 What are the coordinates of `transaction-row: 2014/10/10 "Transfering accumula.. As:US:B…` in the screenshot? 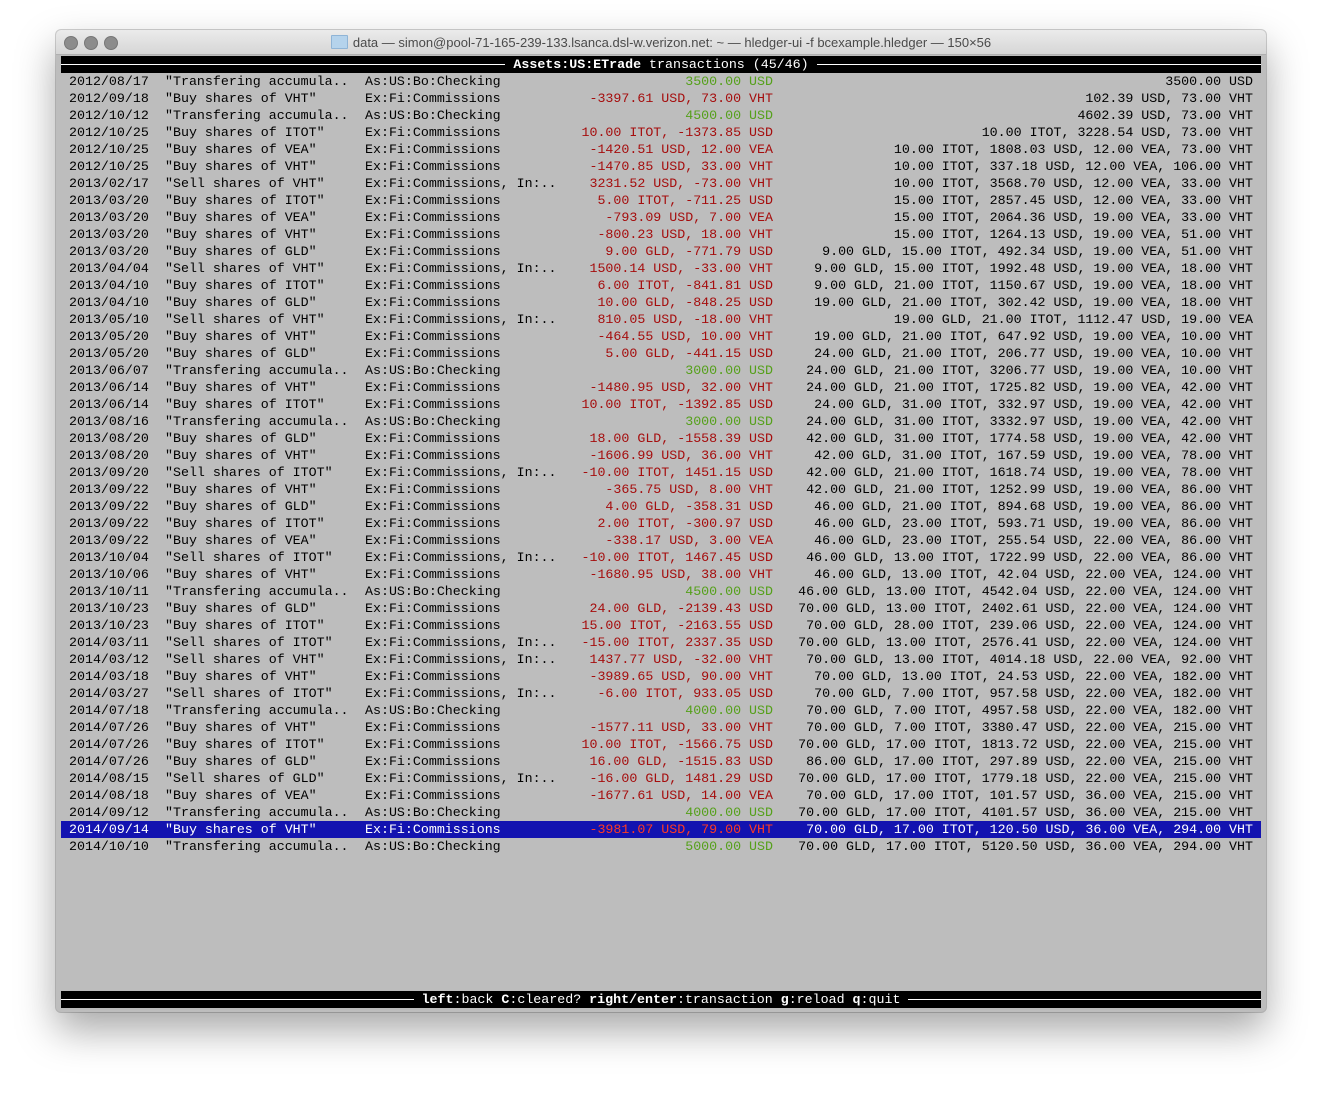 It's located at (661, 846).